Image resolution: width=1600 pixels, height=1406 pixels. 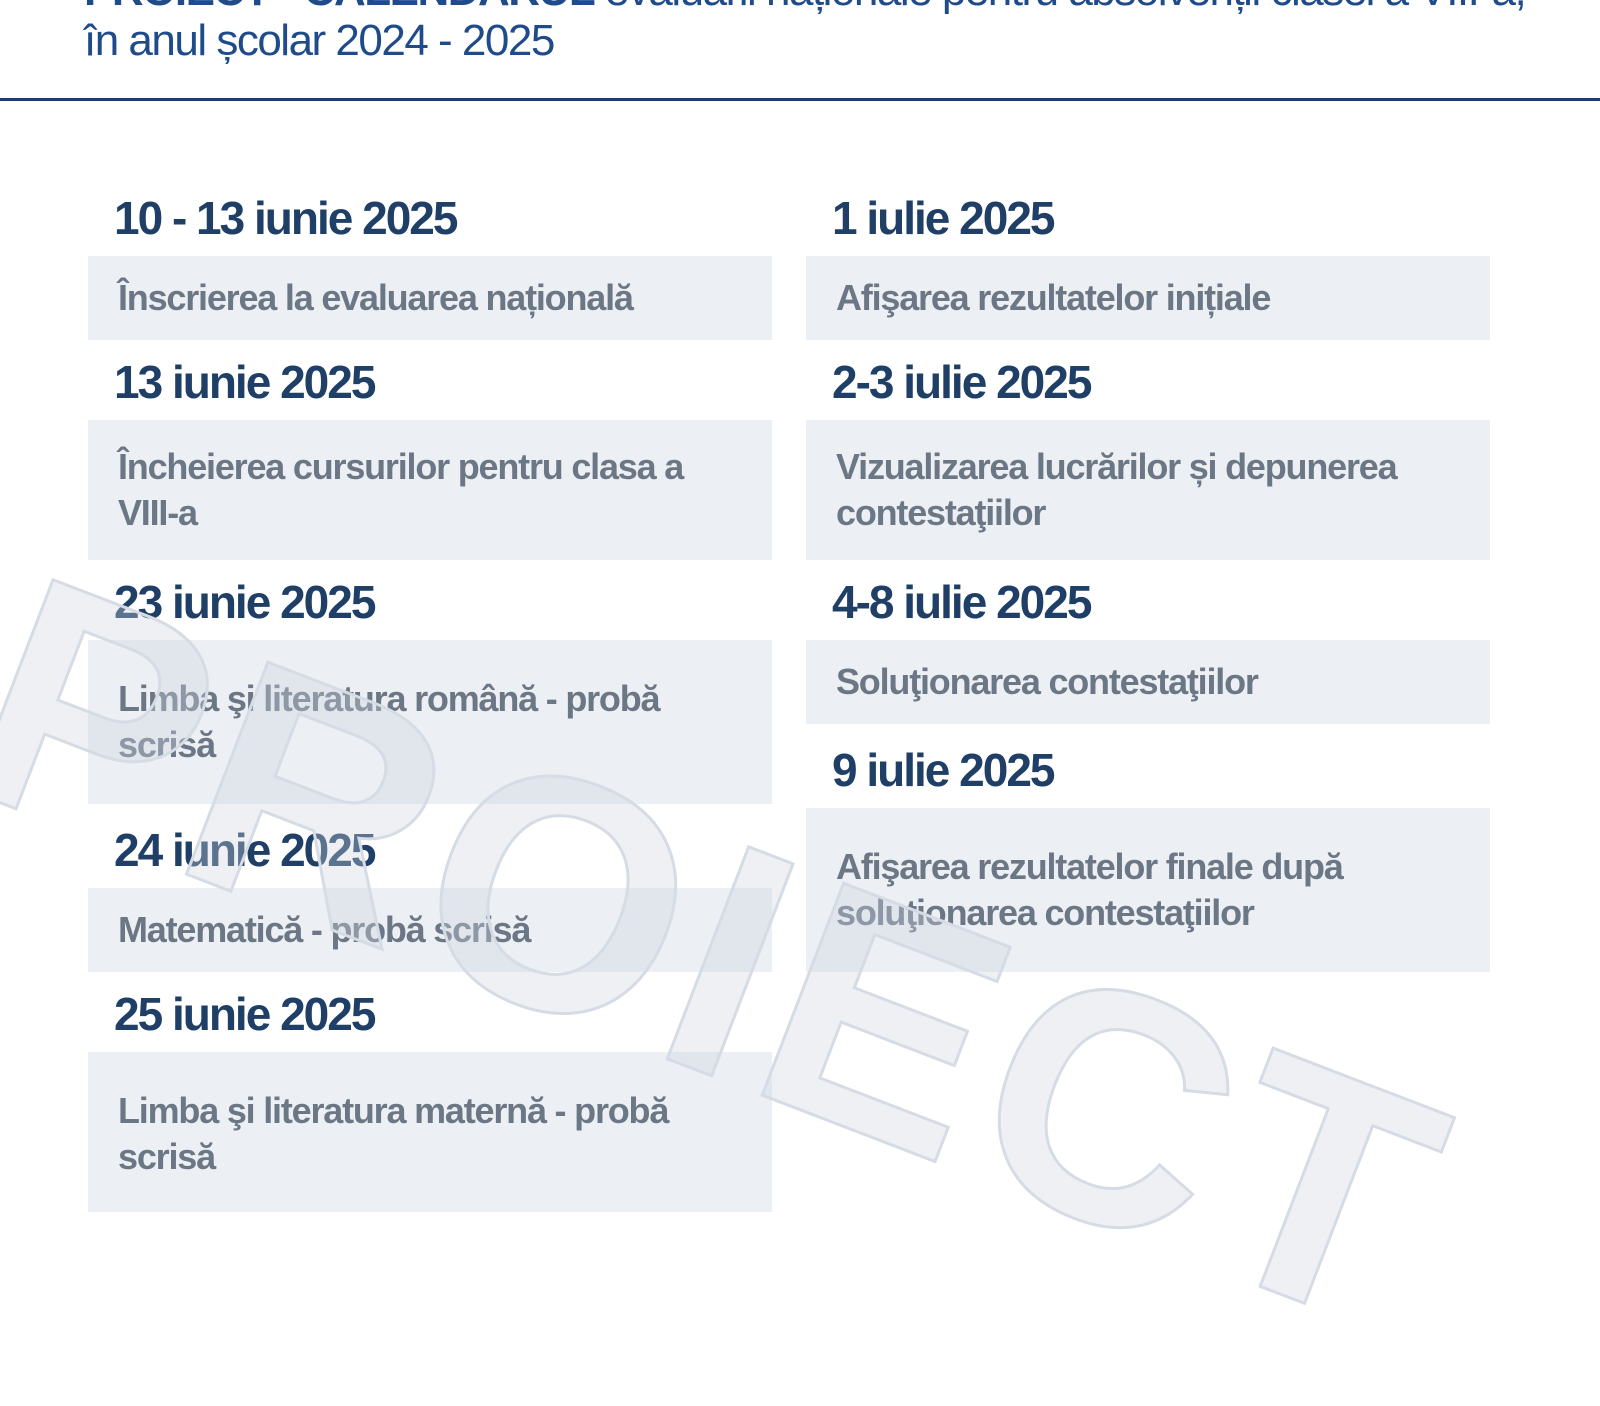 What do you see at coordinates (800, 99) in the screenshot?
I see `divider` at bounding box center [800, 99].